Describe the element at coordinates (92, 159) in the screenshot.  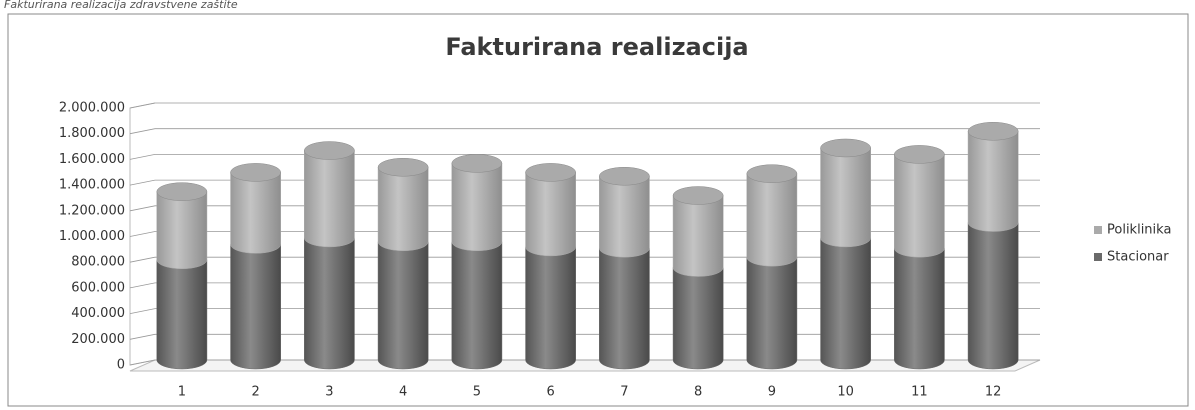
I see `y-tick-label: 1.600.000` at that location.